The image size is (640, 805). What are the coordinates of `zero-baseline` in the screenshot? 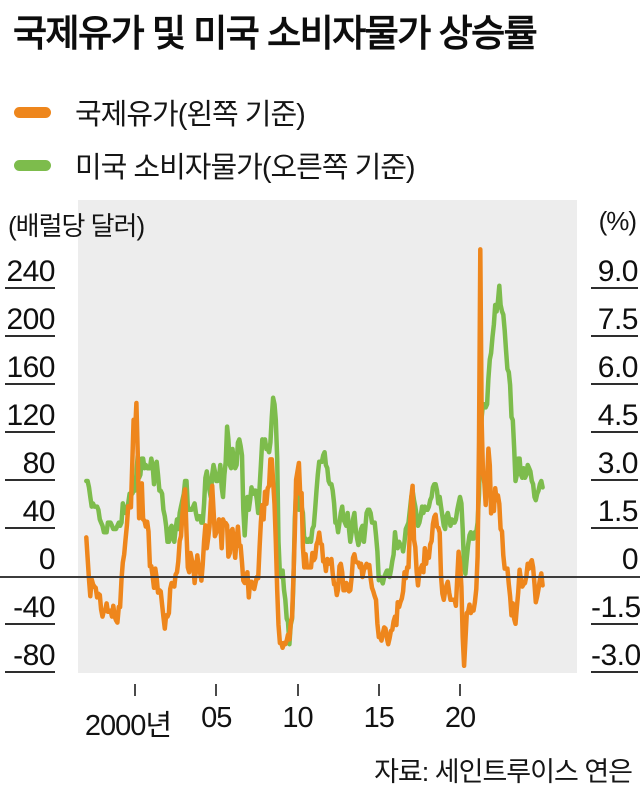 It's located at (320, 577).